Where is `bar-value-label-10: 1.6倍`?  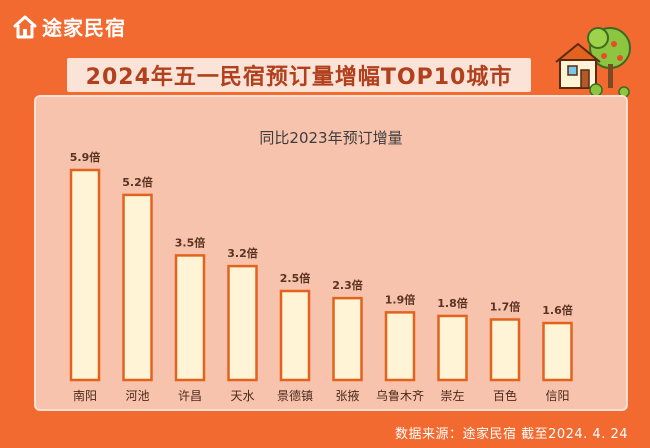 bar-value-label-10: 1.6倍 is located at coordinates (557, 310).